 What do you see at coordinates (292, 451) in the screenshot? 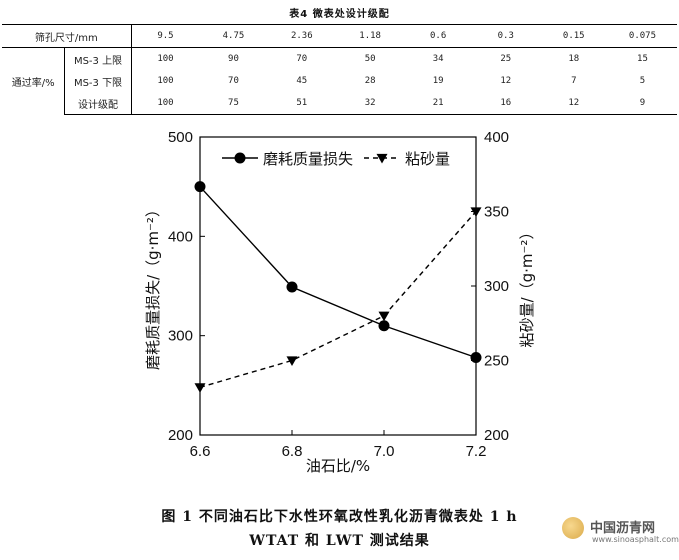
I see `x-tick-label: 6.8` at bounding box center [292, 451].